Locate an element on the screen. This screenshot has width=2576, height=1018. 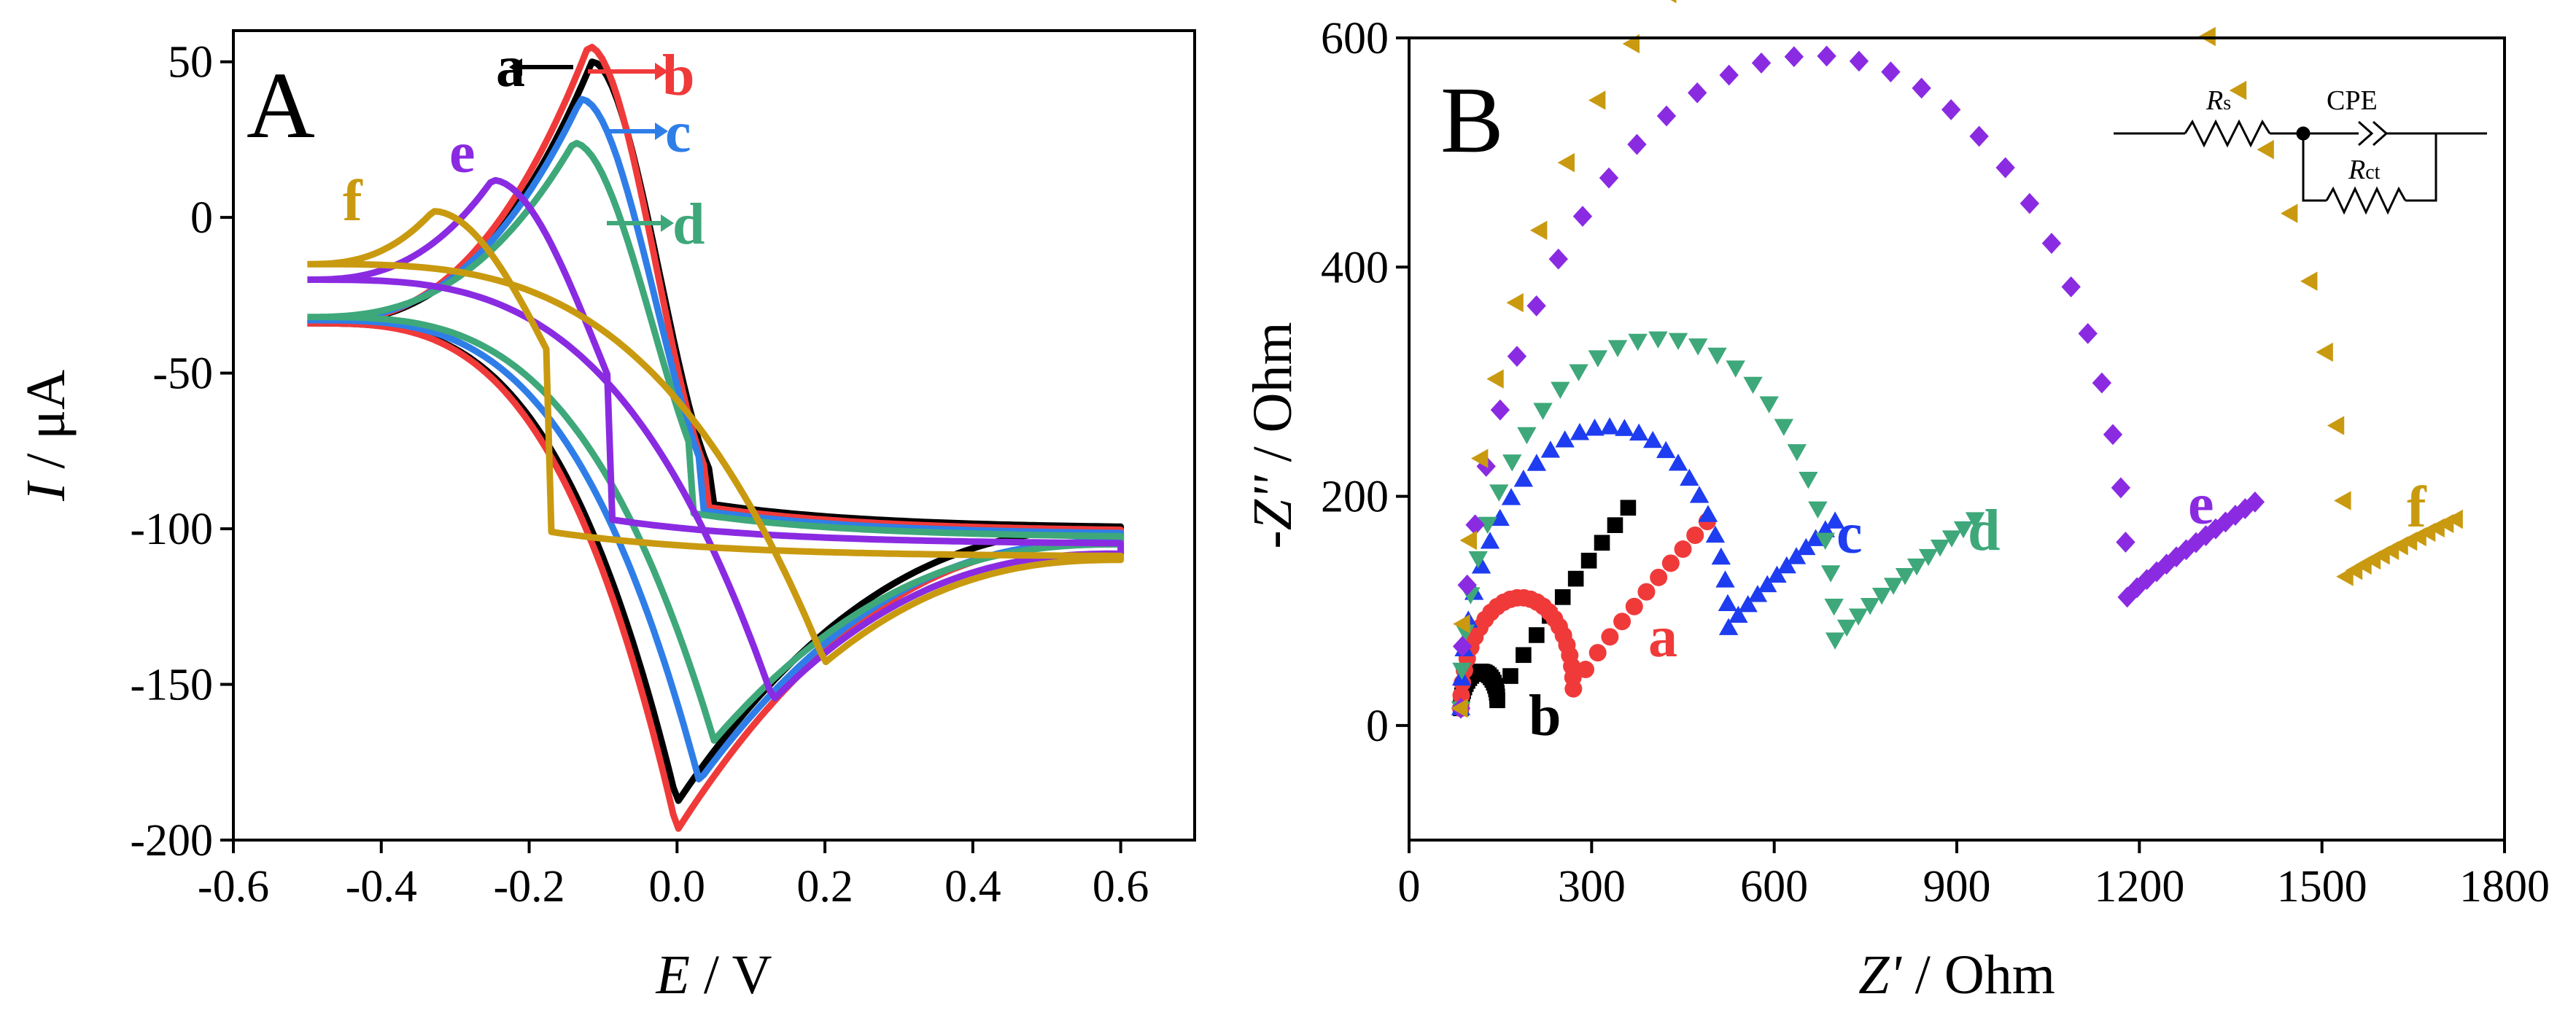
panel-b-ylabel: -Z'' / Ohm is located at coordinates (1273, 435).